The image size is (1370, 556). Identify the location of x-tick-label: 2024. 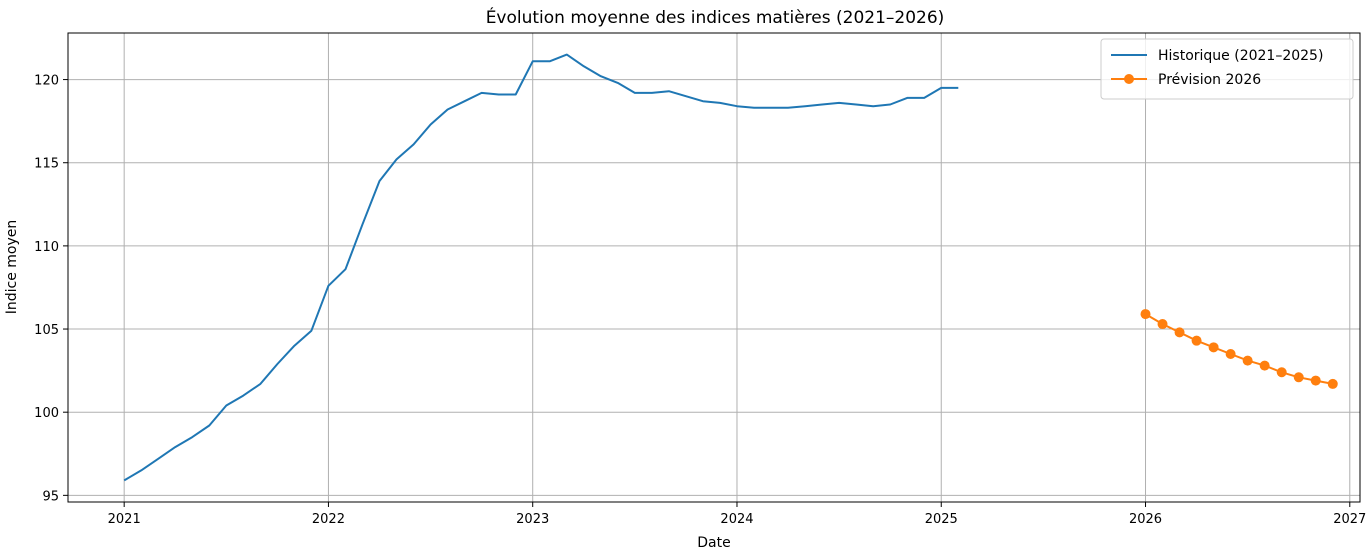
(736, 519).